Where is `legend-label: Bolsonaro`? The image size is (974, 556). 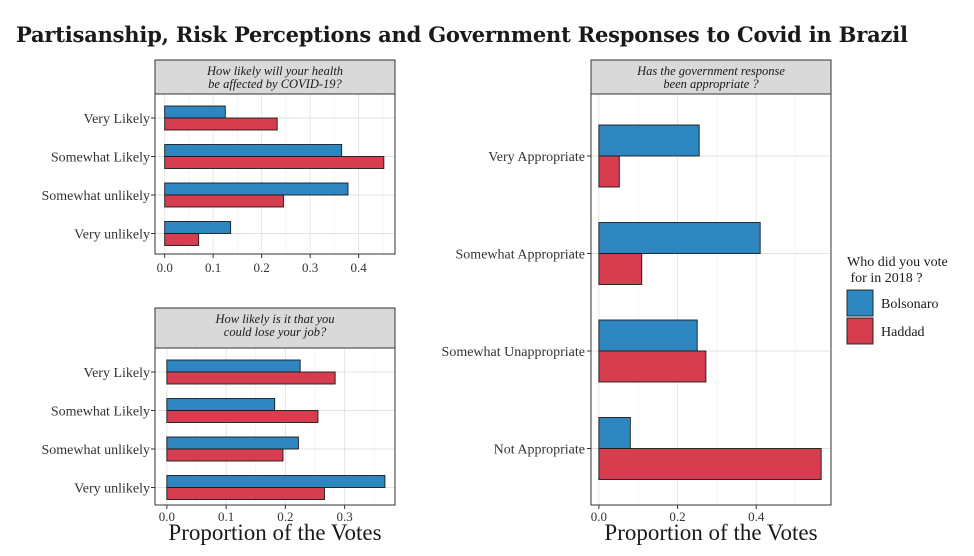 legend-label: Bolsonaro is located at coordinates (910, 304).